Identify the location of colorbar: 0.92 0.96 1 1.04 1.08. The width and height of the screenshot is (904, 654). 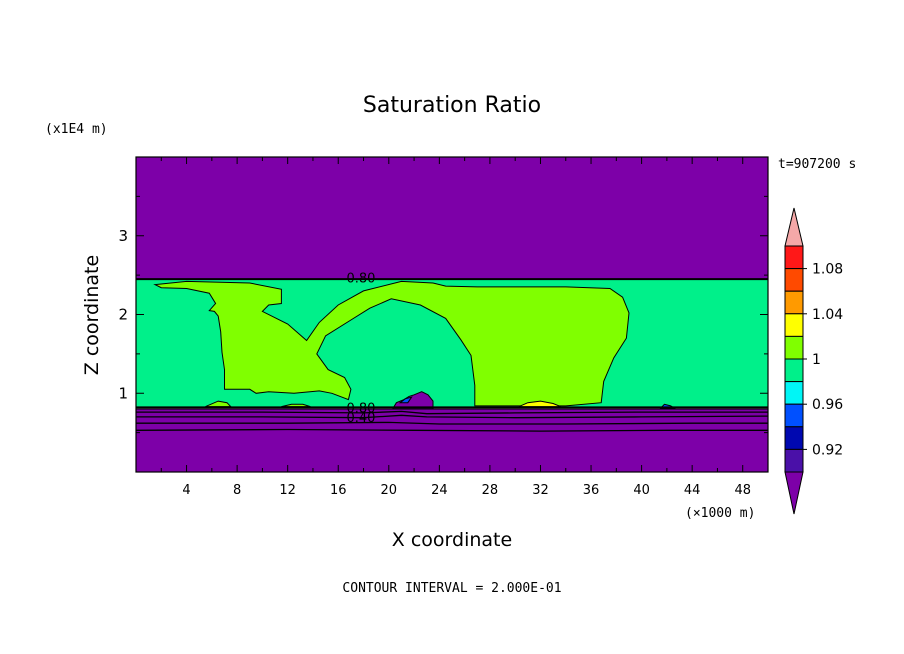
(813, 361).